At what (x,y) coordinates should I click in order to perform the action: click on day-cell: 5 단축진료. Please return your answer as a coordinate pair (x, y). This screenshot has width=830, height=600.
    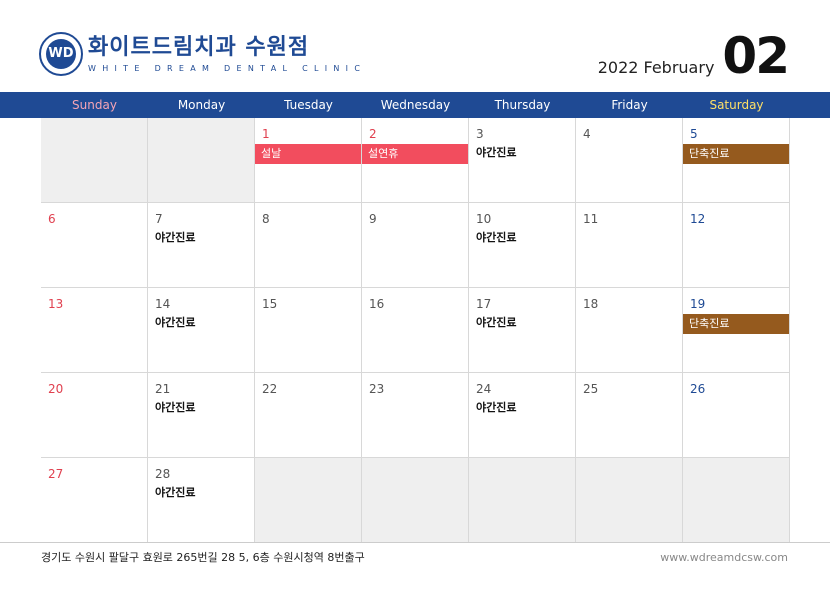
    Looking at the image, I should click on (736, 160).